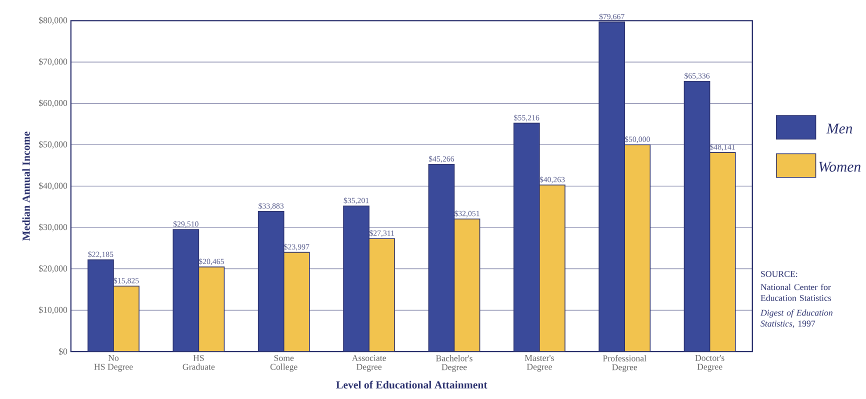  What do you see at coordinates (839, 167) in the screenshot?
I see `legend-label: Women` at bounding box center [839, 167].